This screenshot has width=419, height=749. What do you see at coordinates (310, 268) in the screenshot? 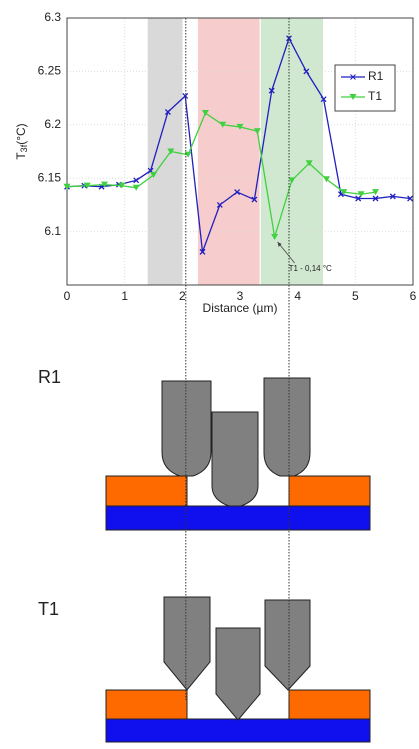
I see `annotation: T1 - 0,14 °C` at bounding box center [310, 268].